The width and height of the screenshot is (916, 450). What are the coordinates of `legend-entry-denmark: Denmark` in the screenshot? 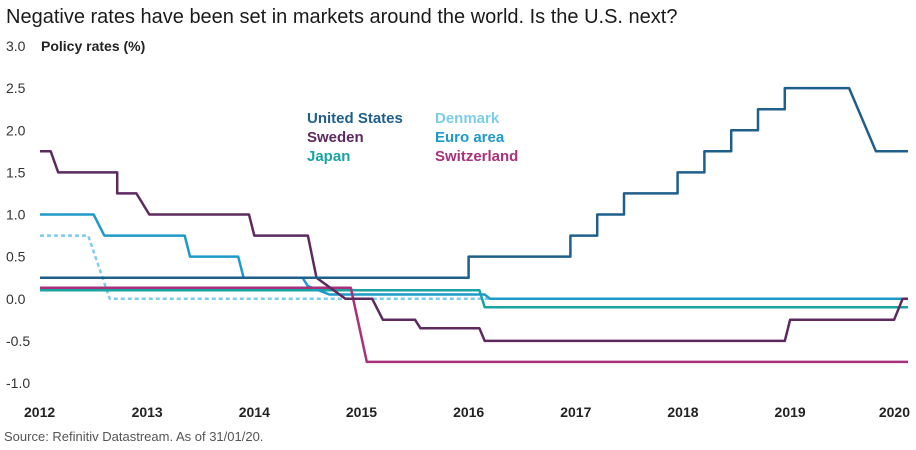 It's located at (467, 118).